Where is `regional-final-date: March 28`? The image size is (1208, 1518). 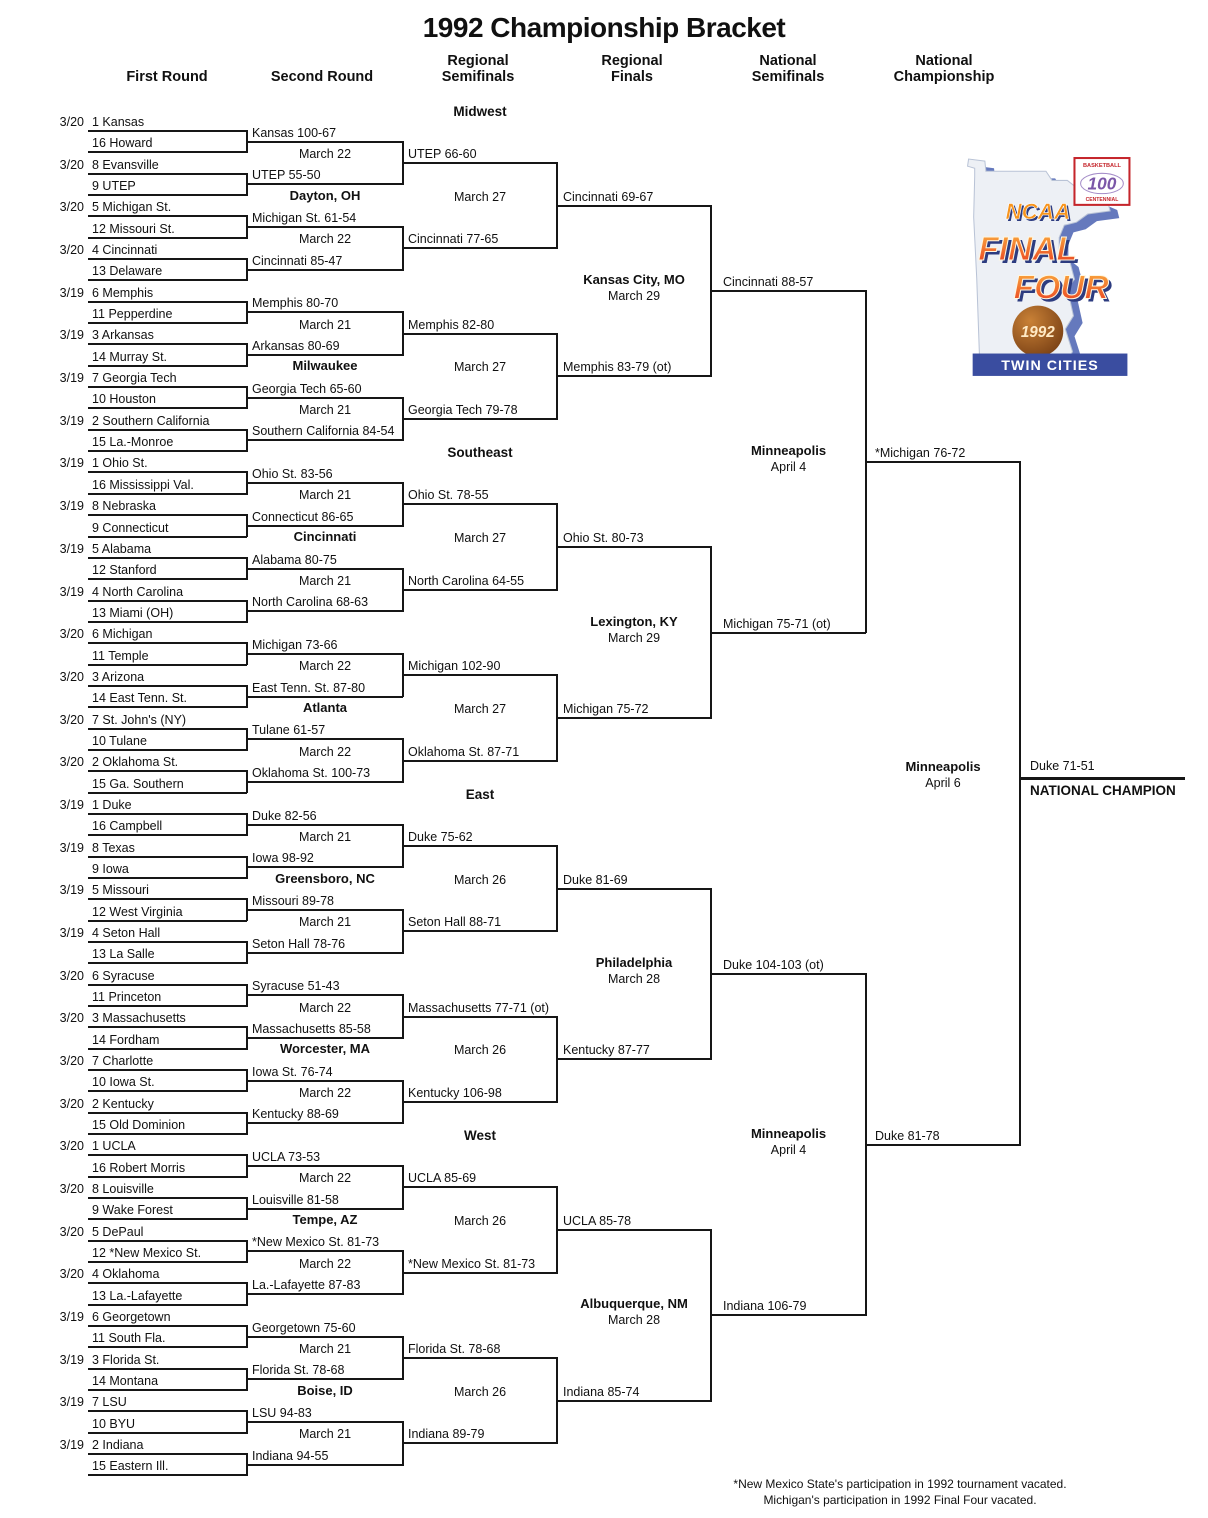 regional-final-date: March 28 is located at coordinates (634, 1320).